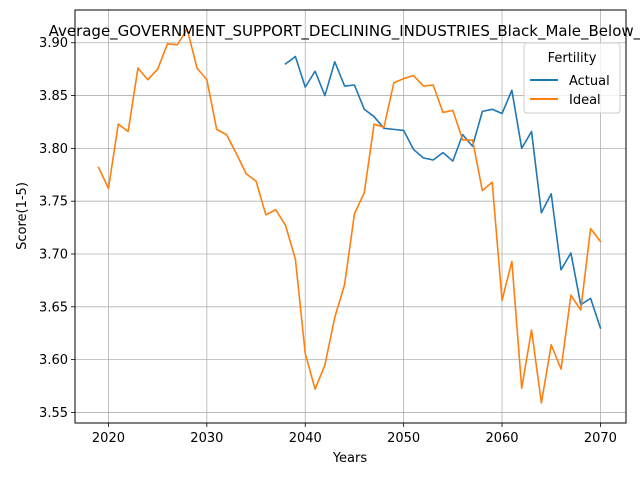  I want to click on x-tick-label: 2030, so click(206, 438).